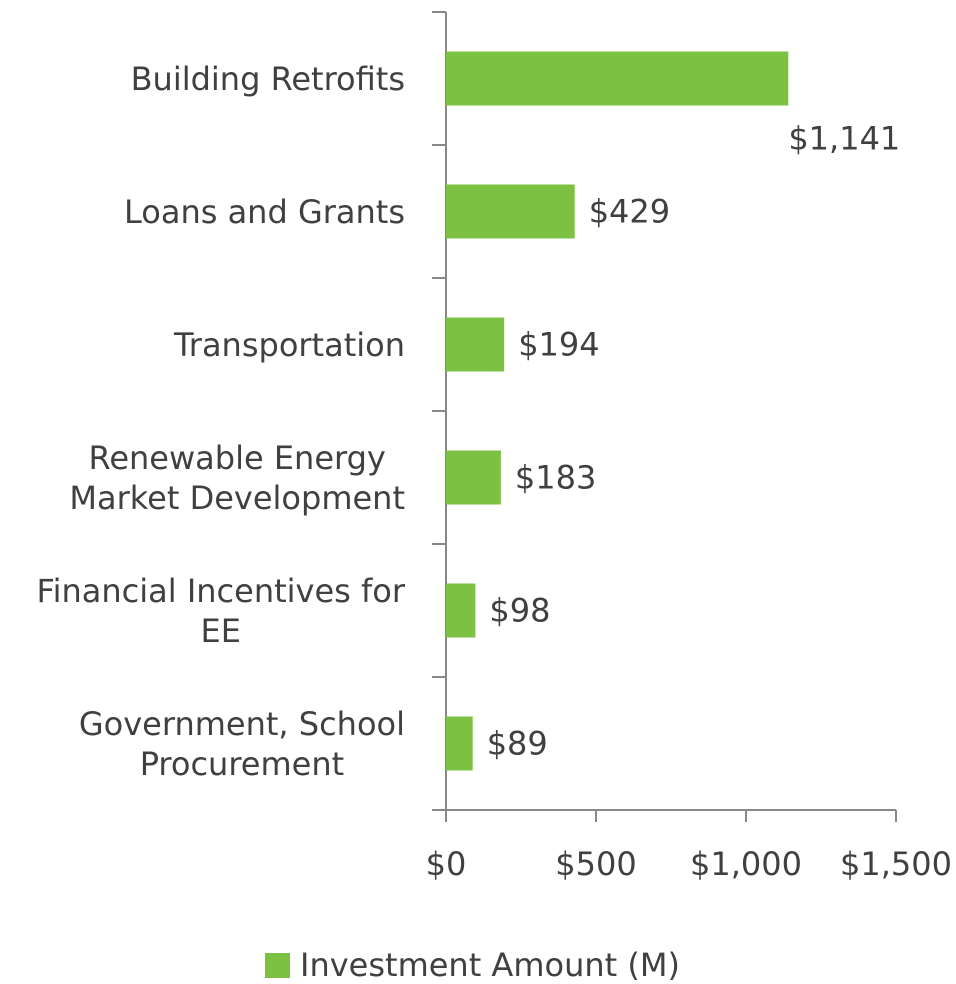  What do you see at coordinates (277, 965) in the screenshot?
I see `legend-swatch` at bounding box center [277, 965].